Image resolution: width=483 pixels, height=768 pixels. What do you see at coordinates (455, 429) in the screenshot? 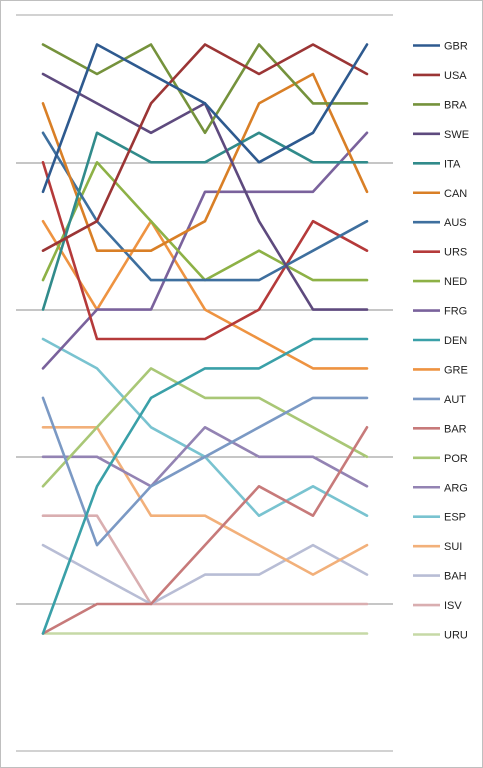
I see `legend-label: BAR` at bounding box center [455, 429].